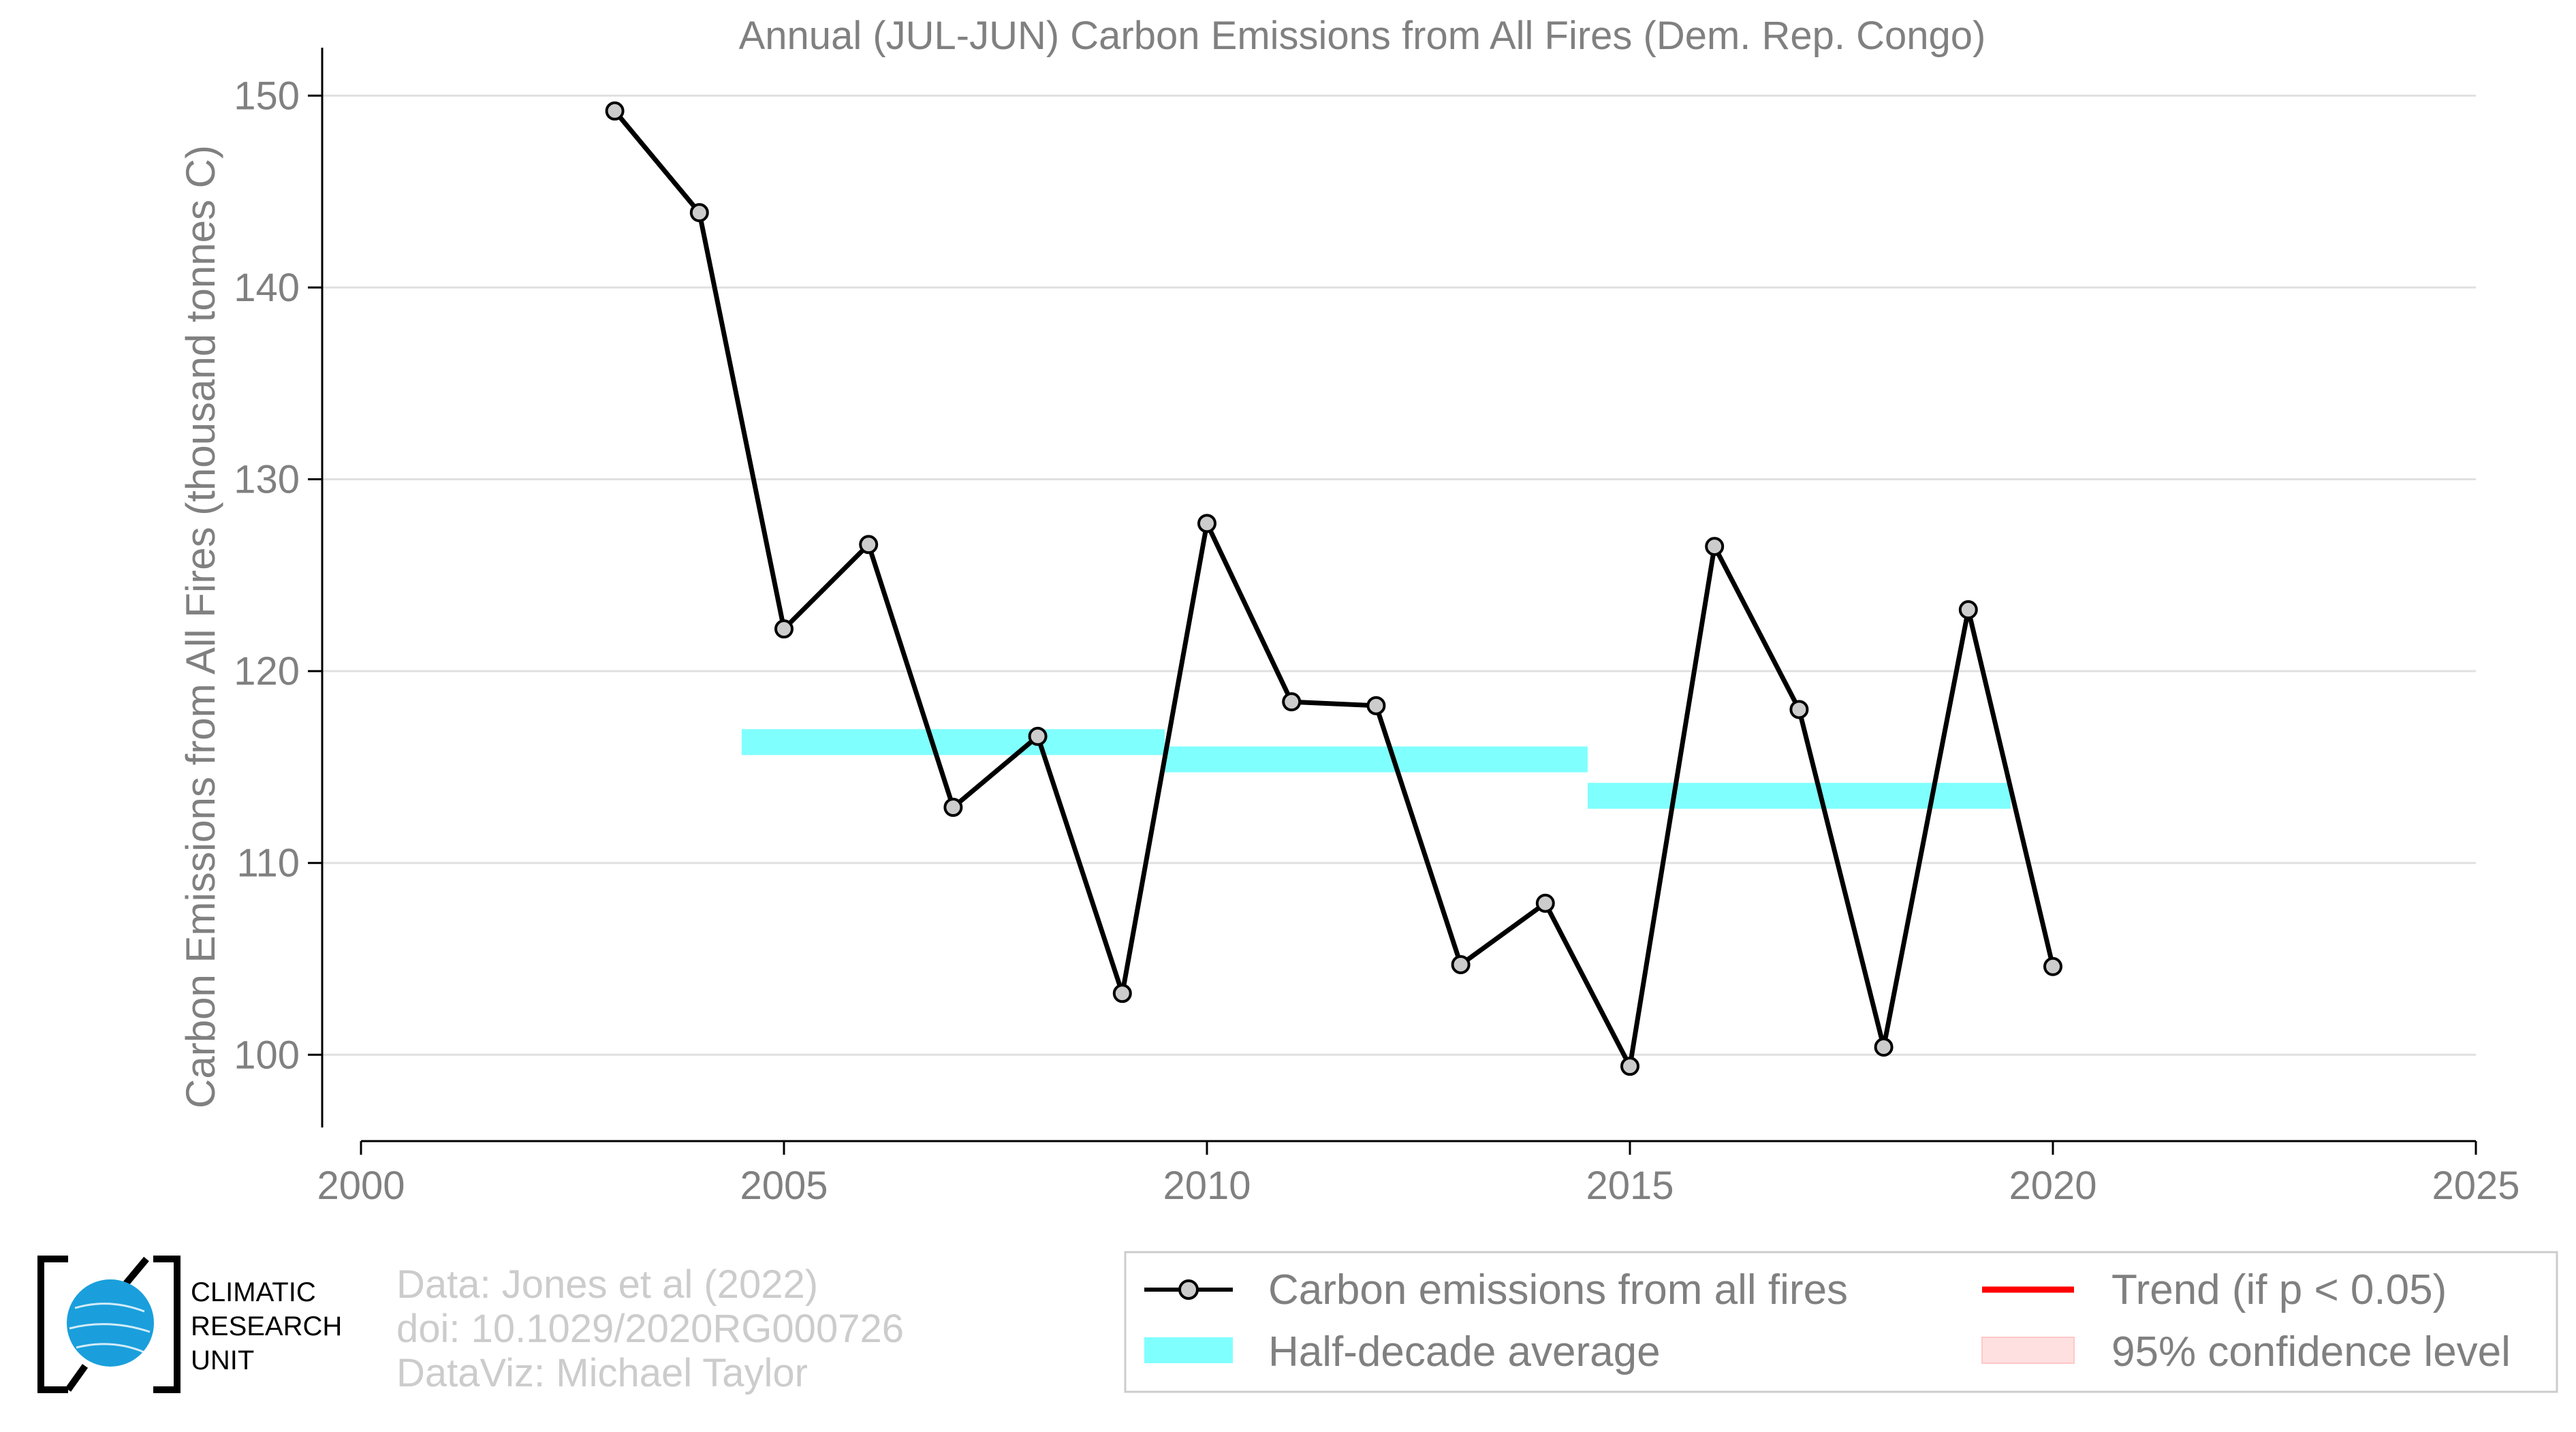 This screenshot has height=1432, width=2576. I want to click on x-tick-label: 2005, so click(784, 1186).